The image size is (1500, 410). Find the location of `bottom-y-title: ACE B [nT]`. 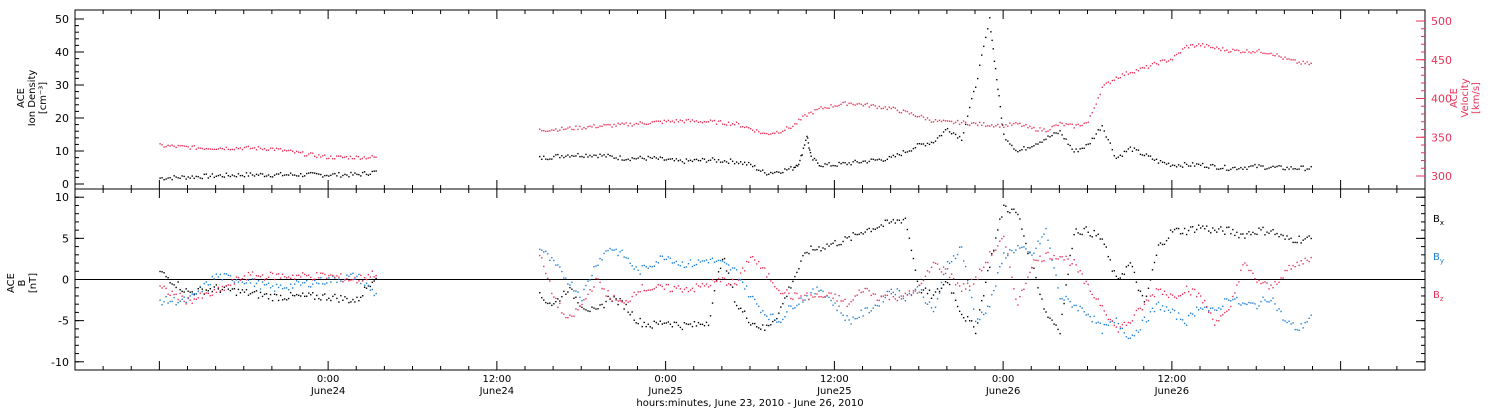

bottom-y-title: ACE B [nT] is located at coordinates (22, 283).